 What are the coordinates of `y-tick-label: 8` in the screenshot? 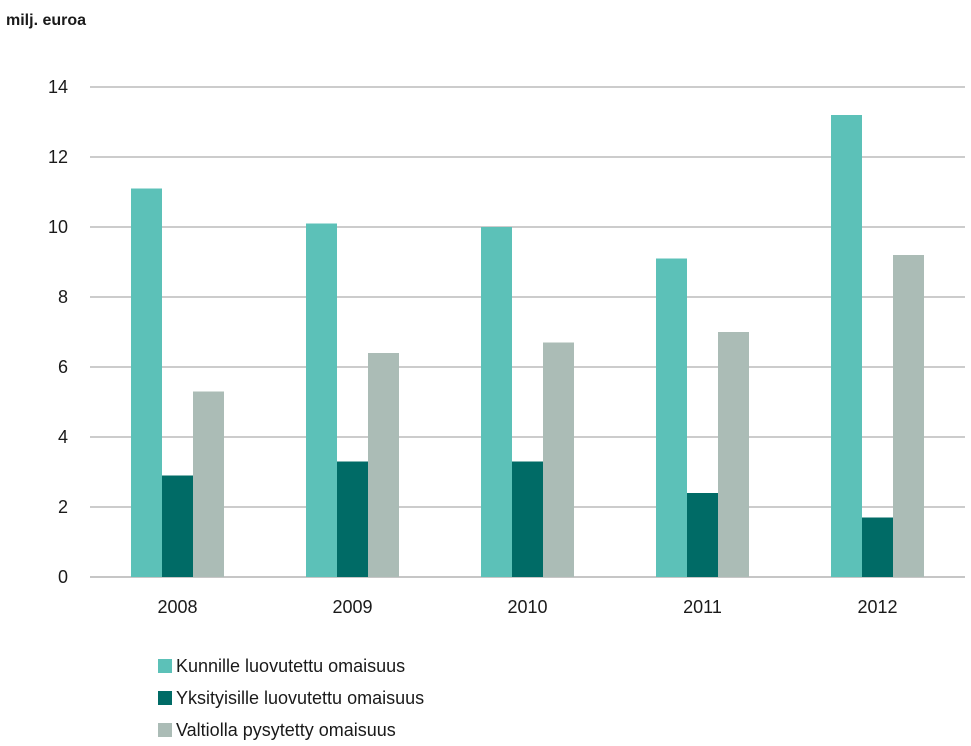 It's located at (63, 297).